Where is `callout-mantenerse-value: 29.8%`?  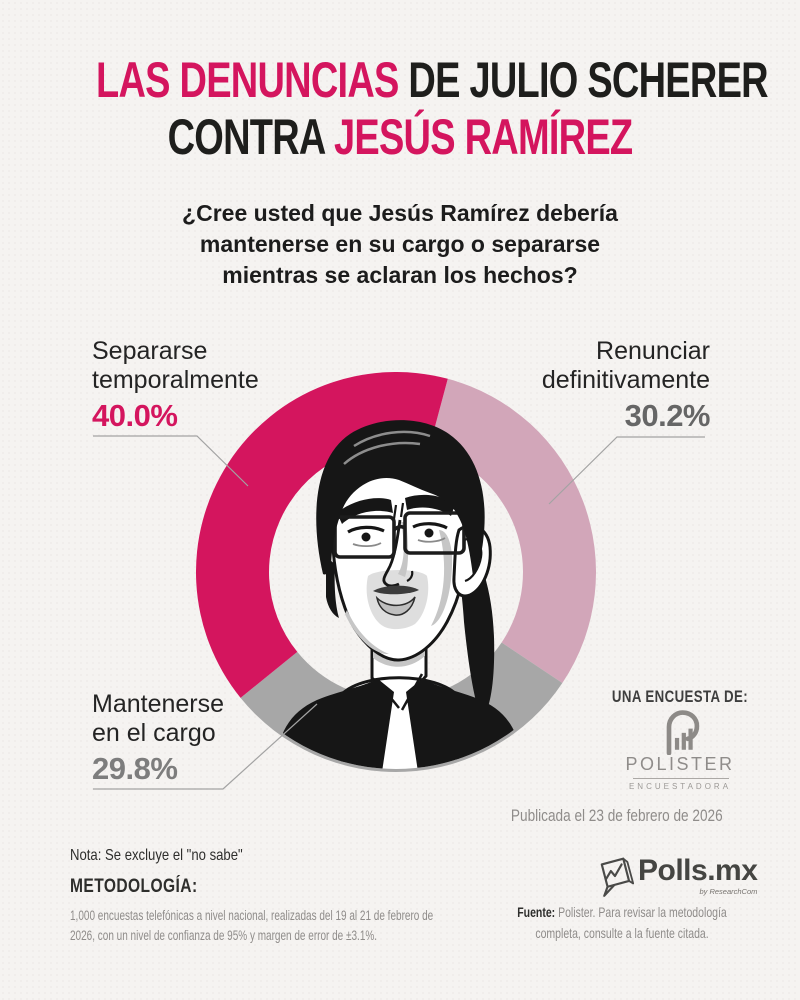 callout-mantenerse-value: 29.8% is located at coordinates (135, 768).